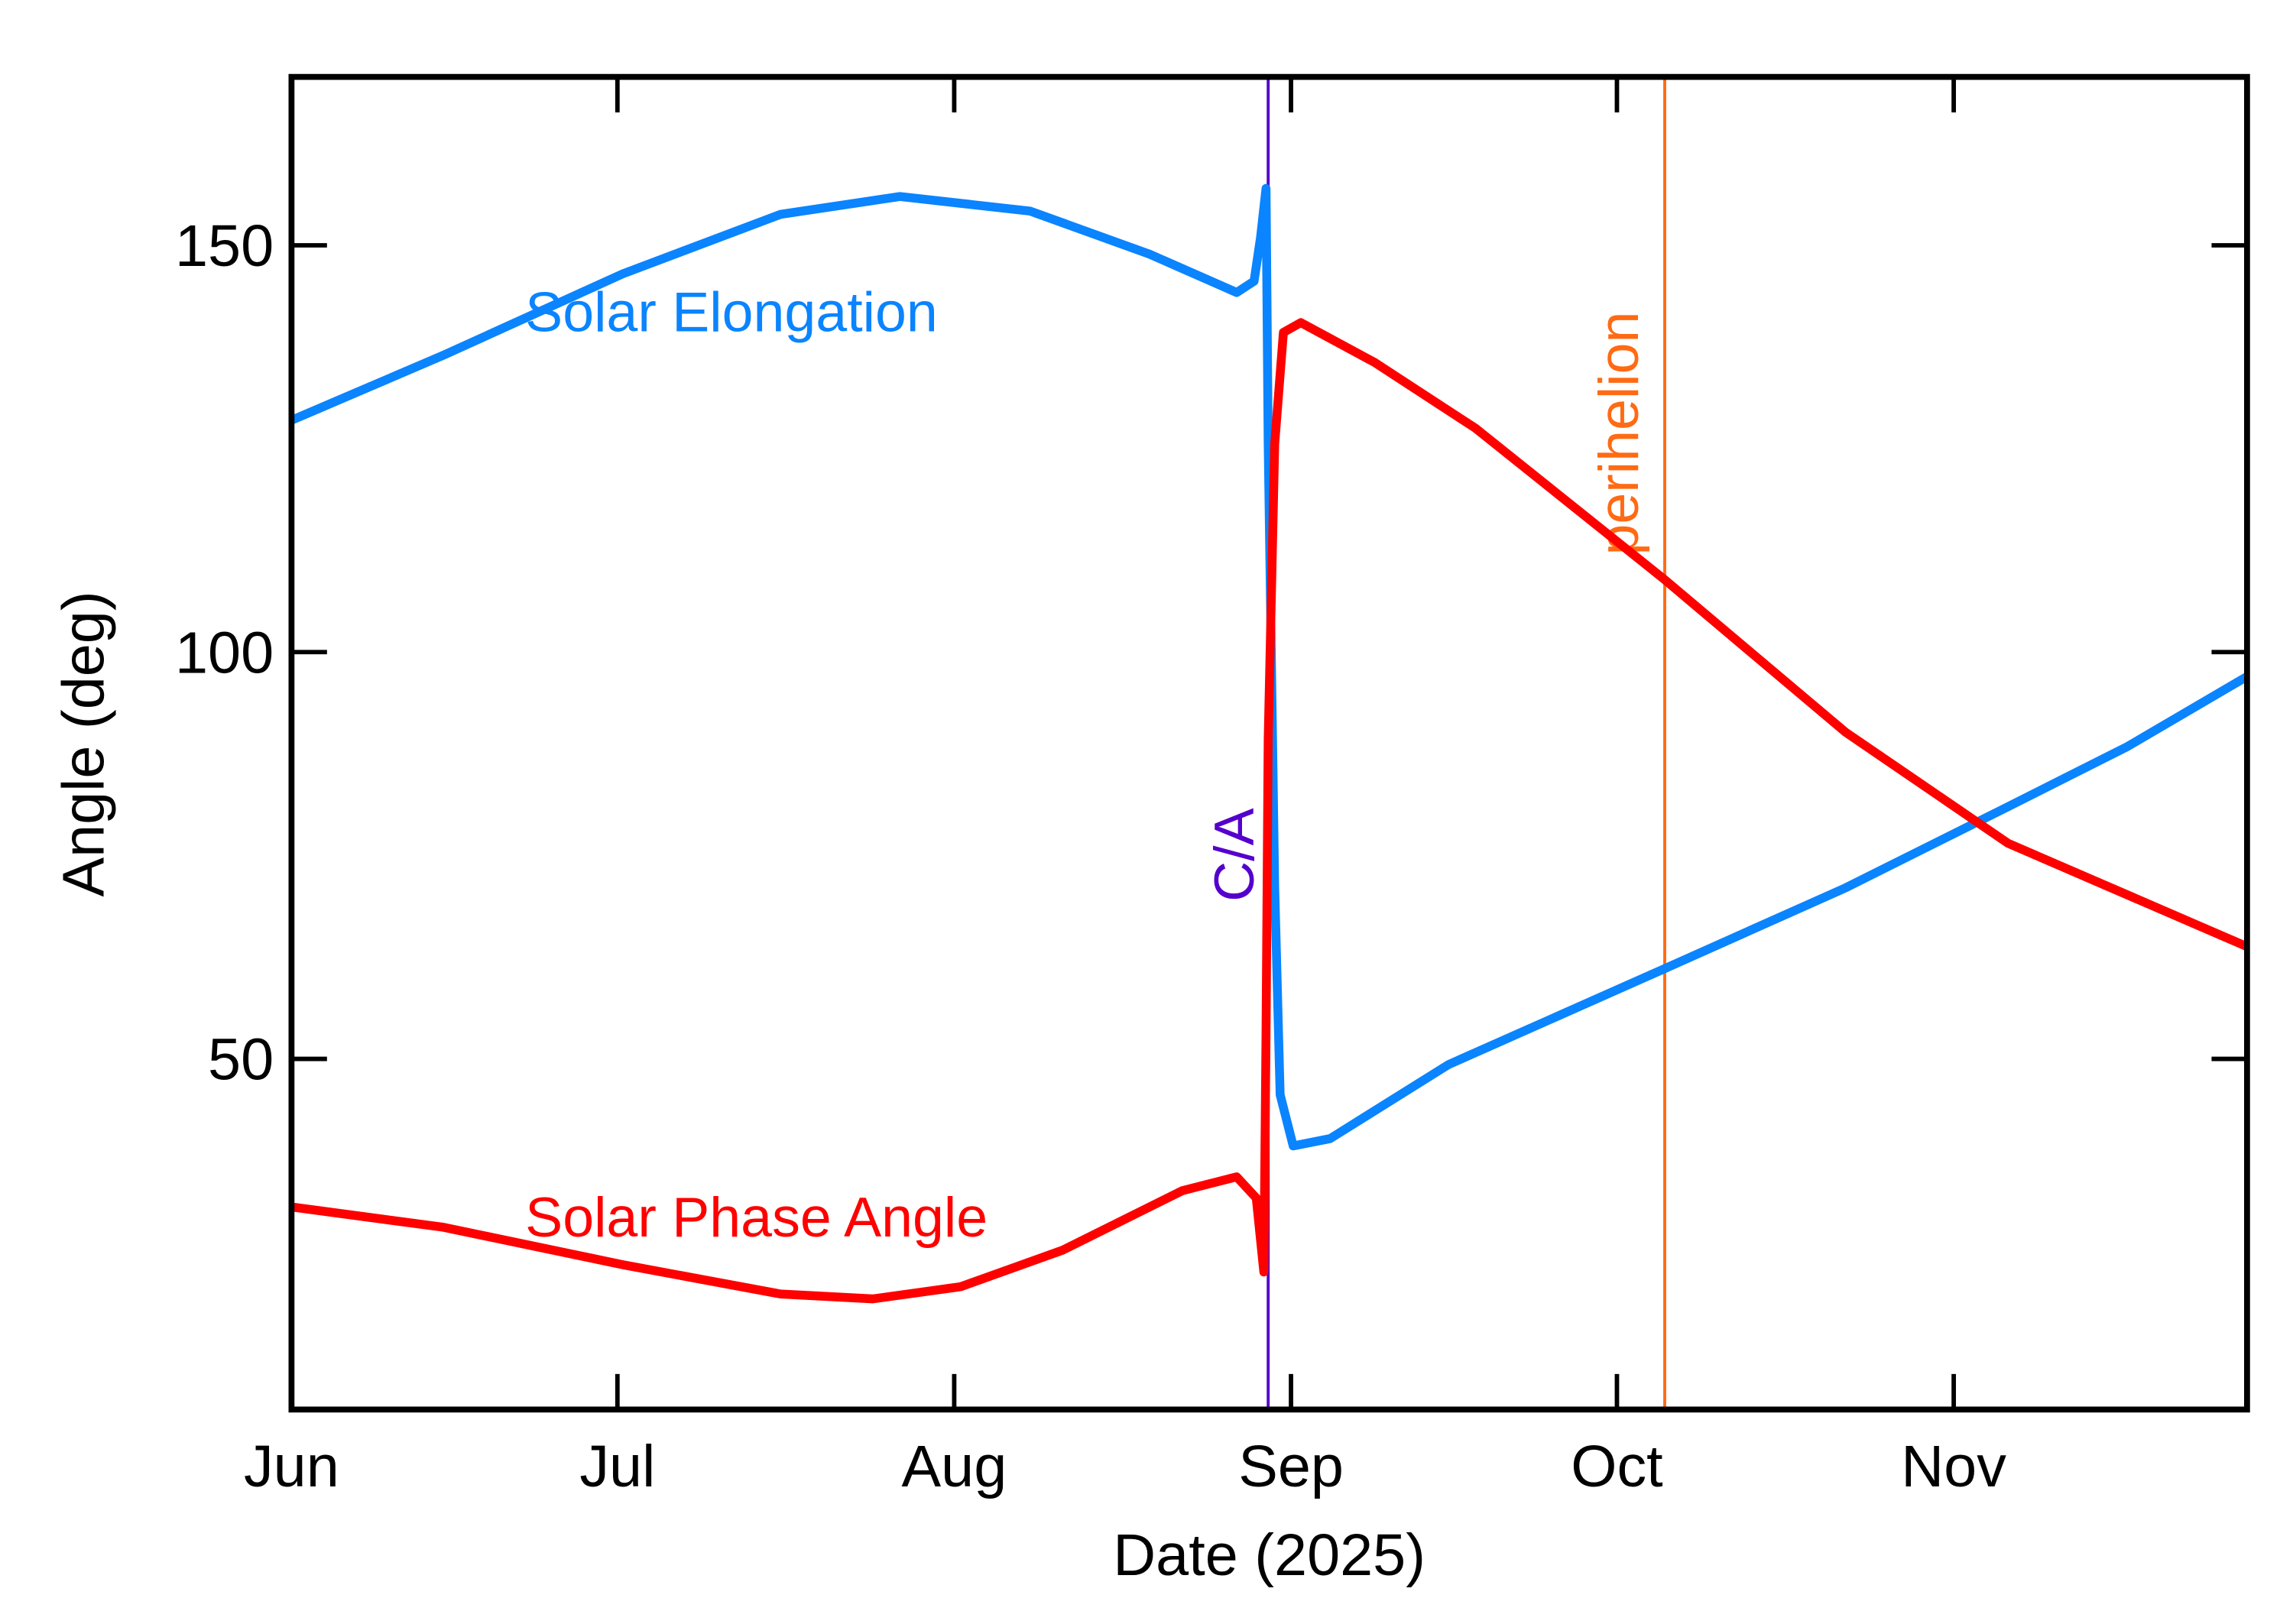 The width and height of the screenshot is (2293, 1624). What do you see at coordinates (292, 1466) in the screenshot?
I see `x-tick-label: Jun` at bounding box center [292, 1466].